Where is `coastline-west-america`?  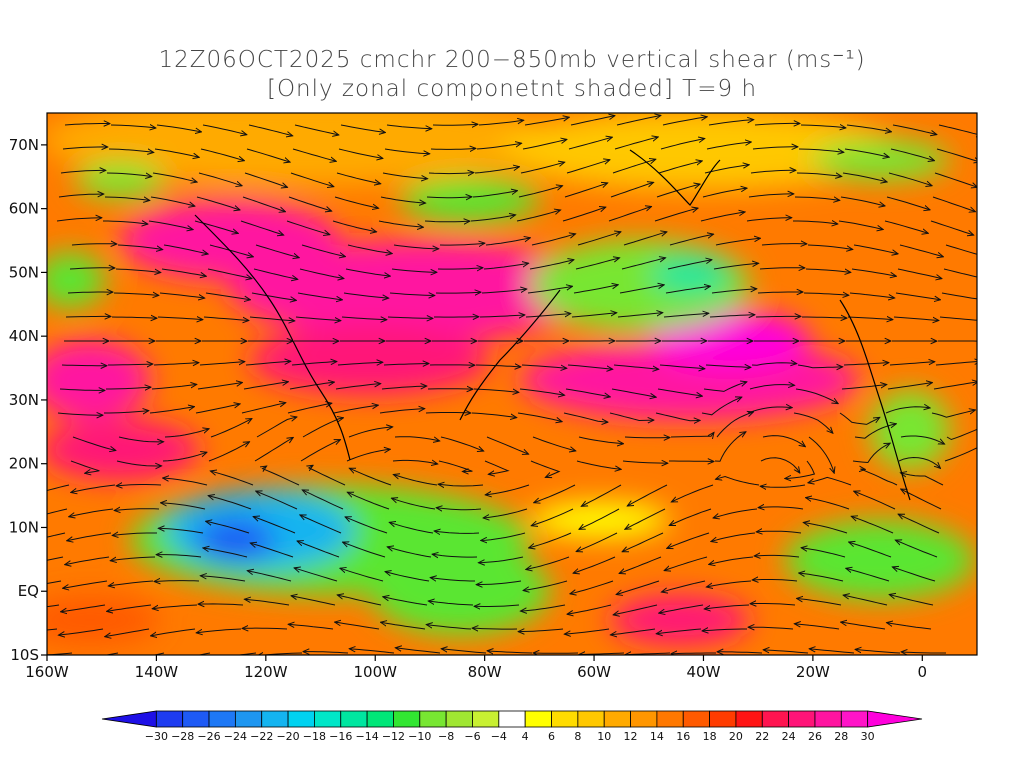 coastline-west-america is located at coordinates (272, 337).